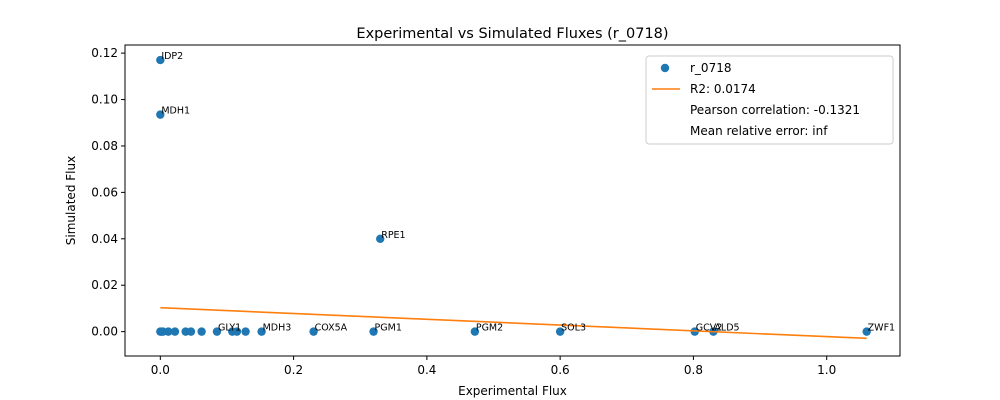 This screenshot has width=1000, height=400. What do you see at coordinates (172, 56) in the screenshot?
I see `point-label: IDP2` at bounding box center [172, 56].